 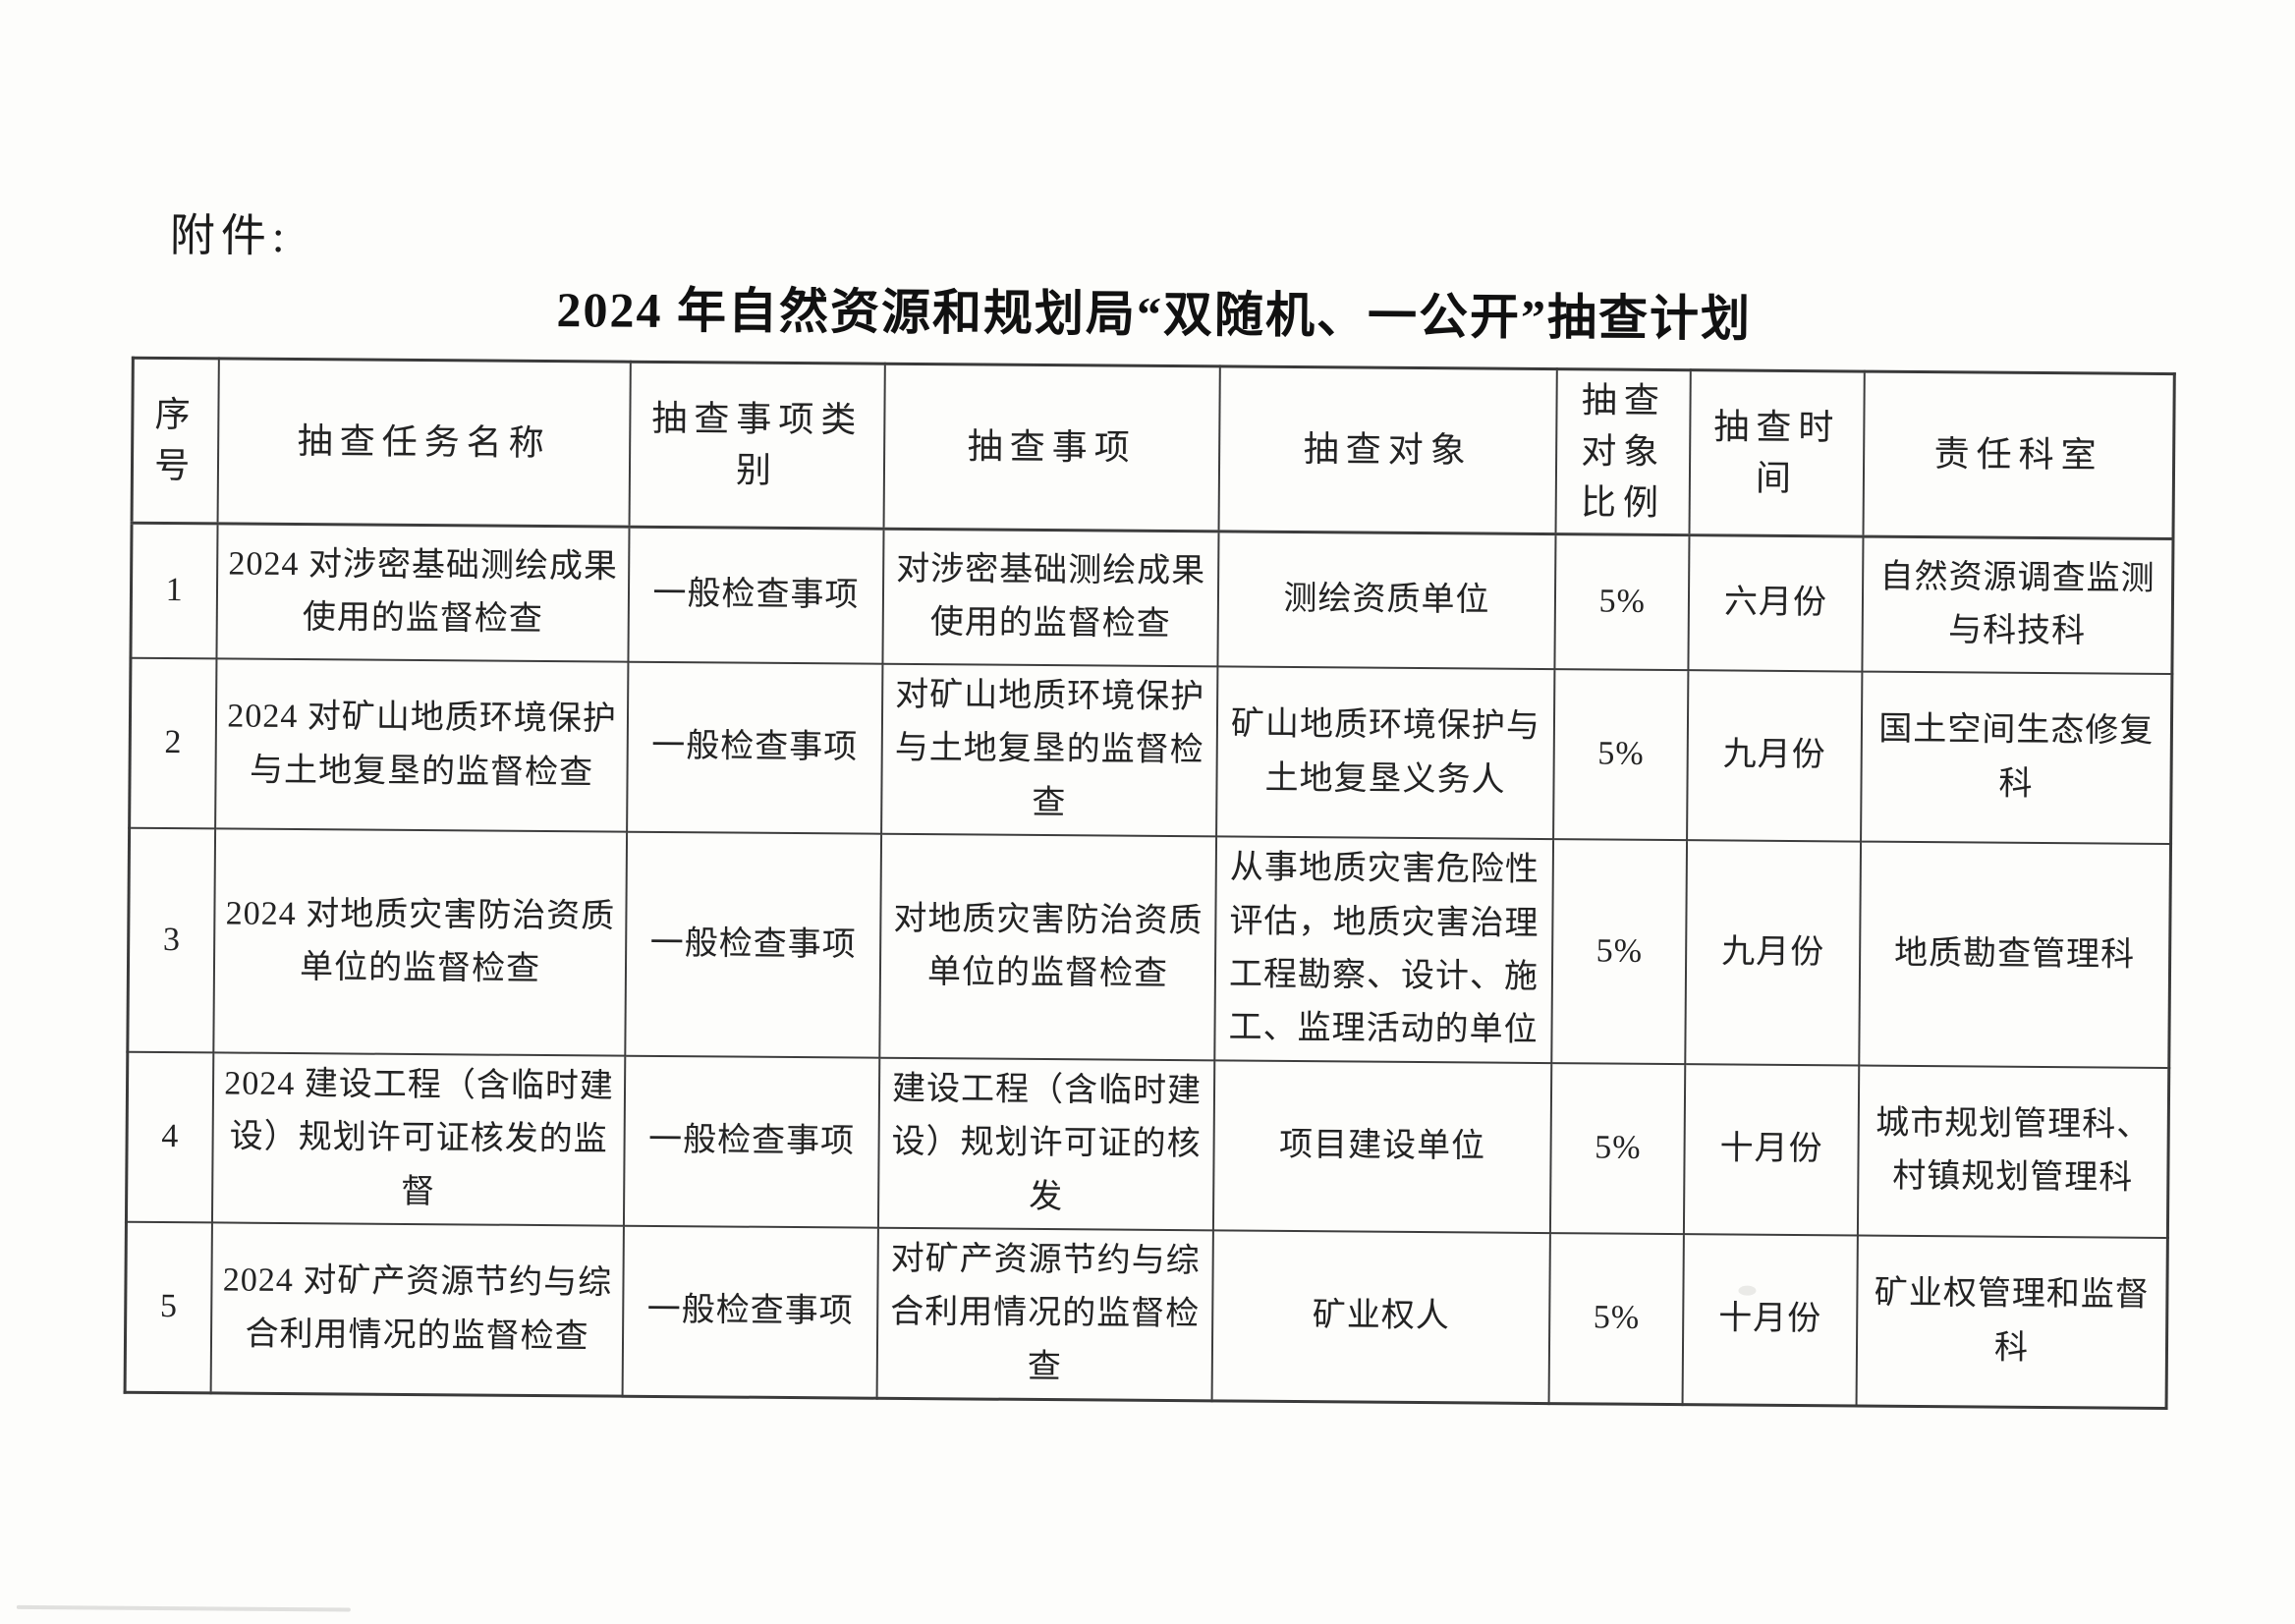 I want to click on table-cell: 六月份, so click(x=1776, y=603).